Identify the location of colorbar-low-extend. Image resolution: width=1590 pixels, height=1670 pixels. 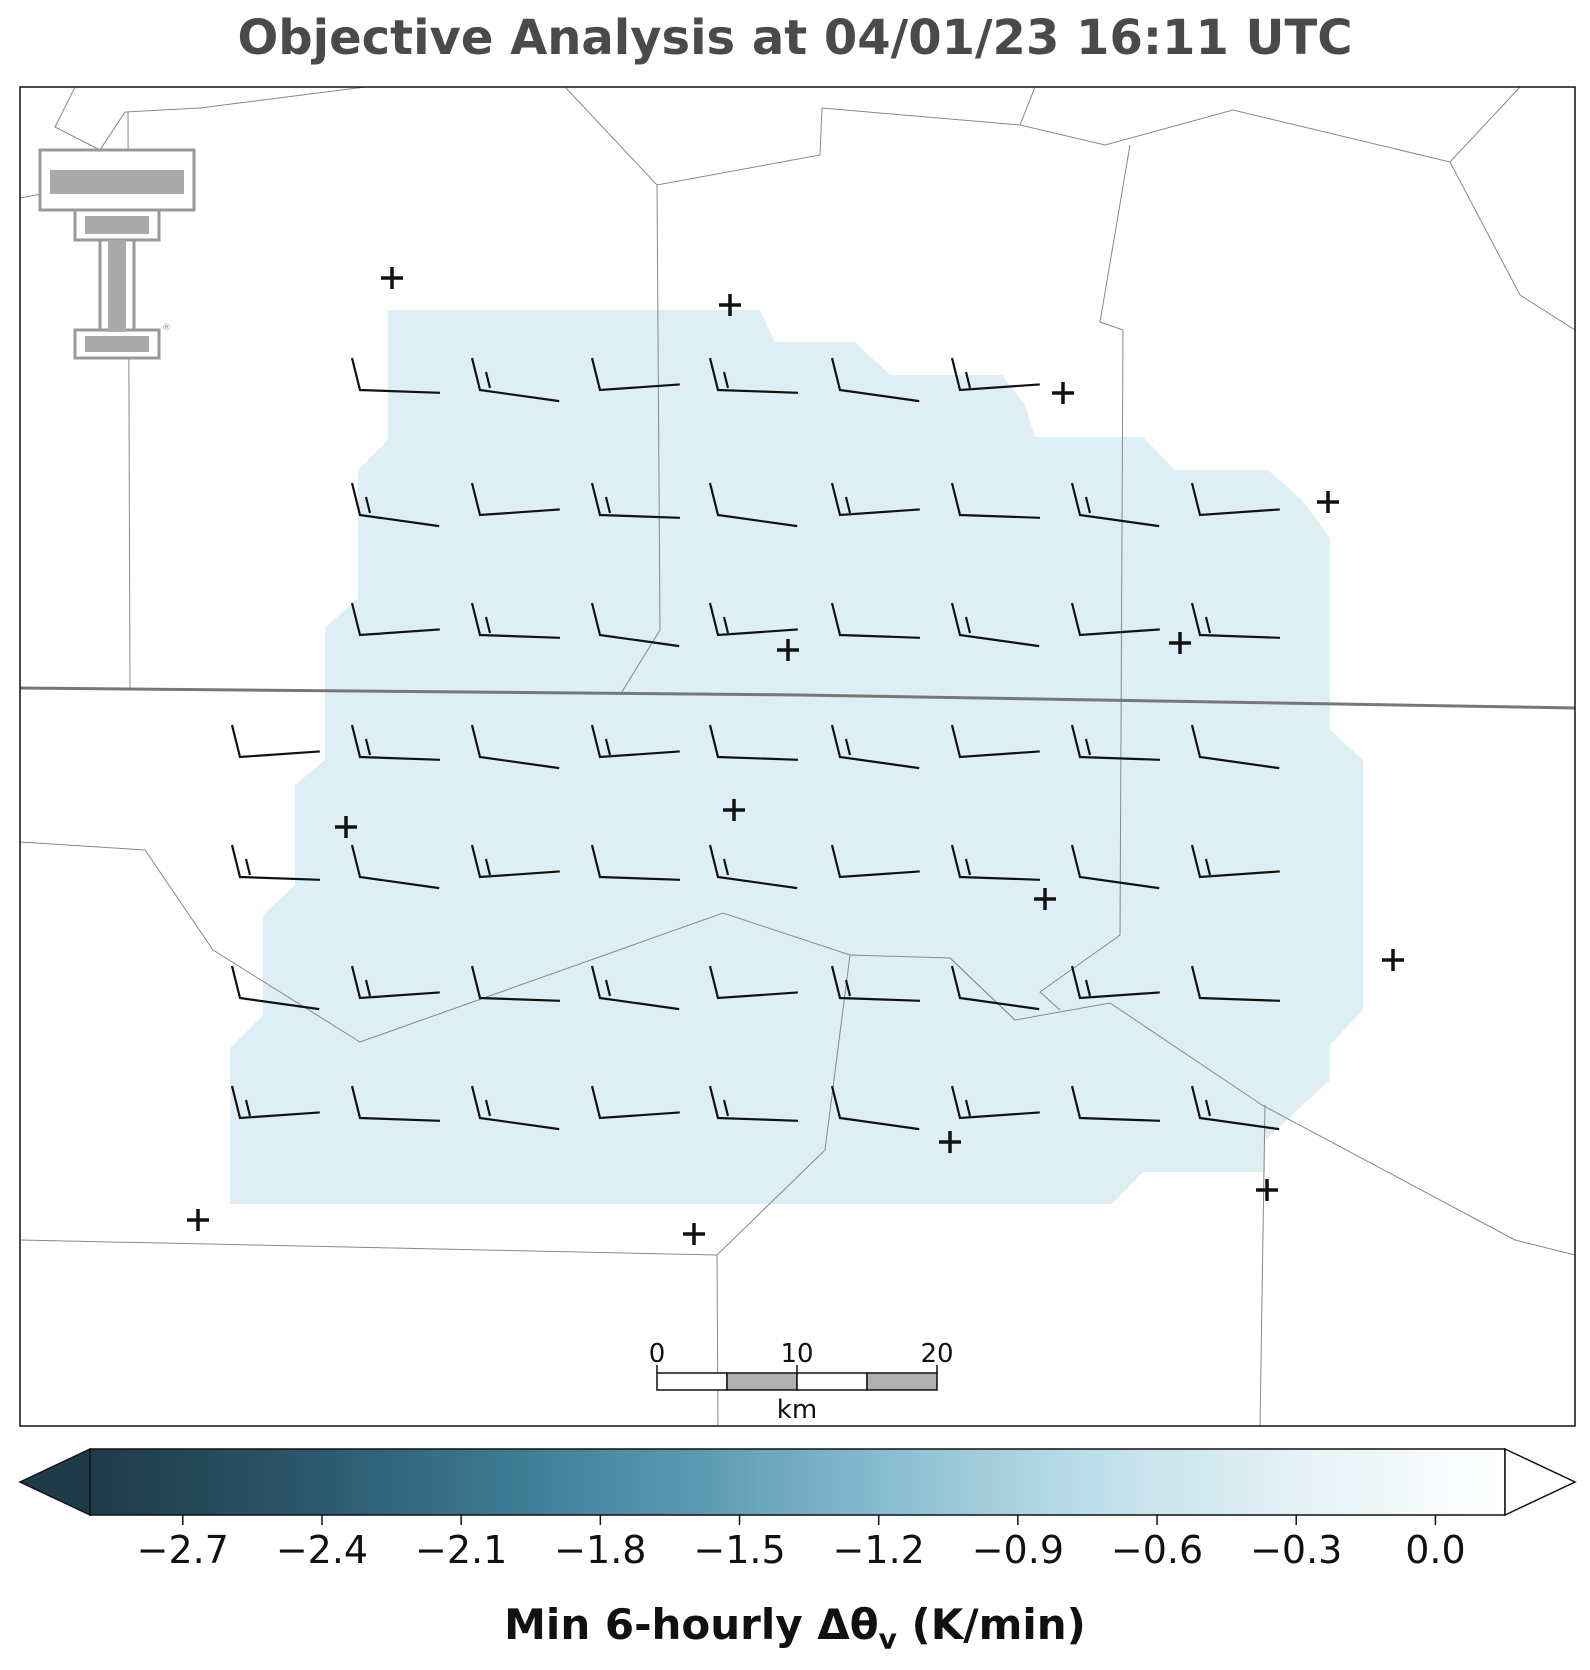
(54, 1482).